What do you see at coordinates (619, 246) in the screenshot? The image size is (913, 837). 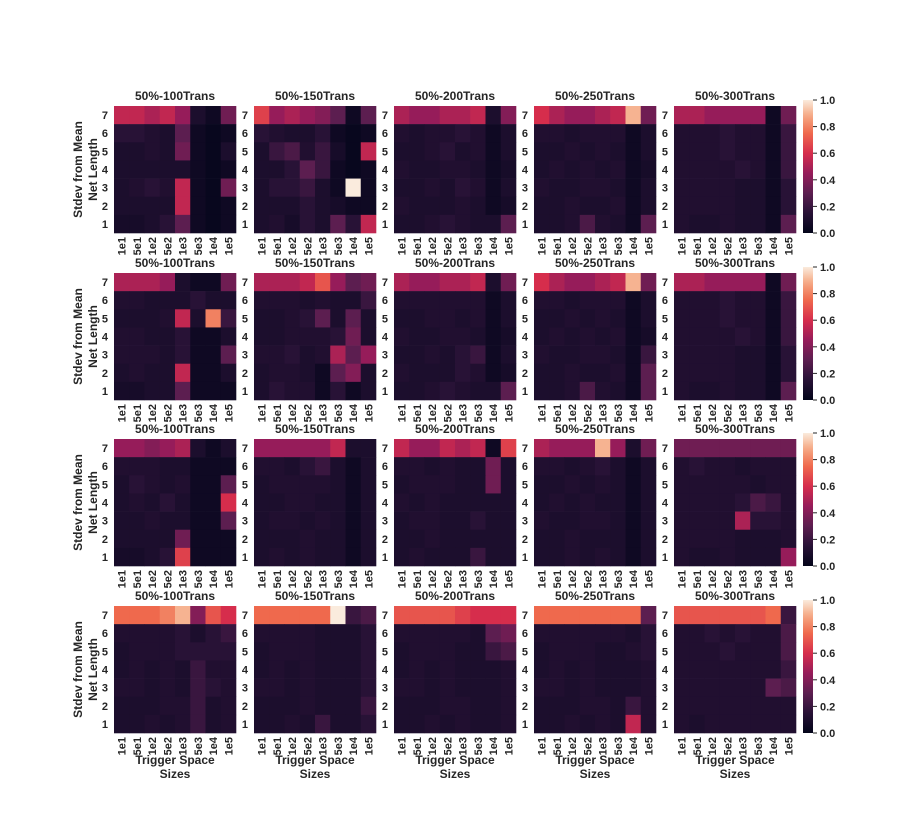 I see `x-tick-label: 5e3` at bounding box center [619, 246].